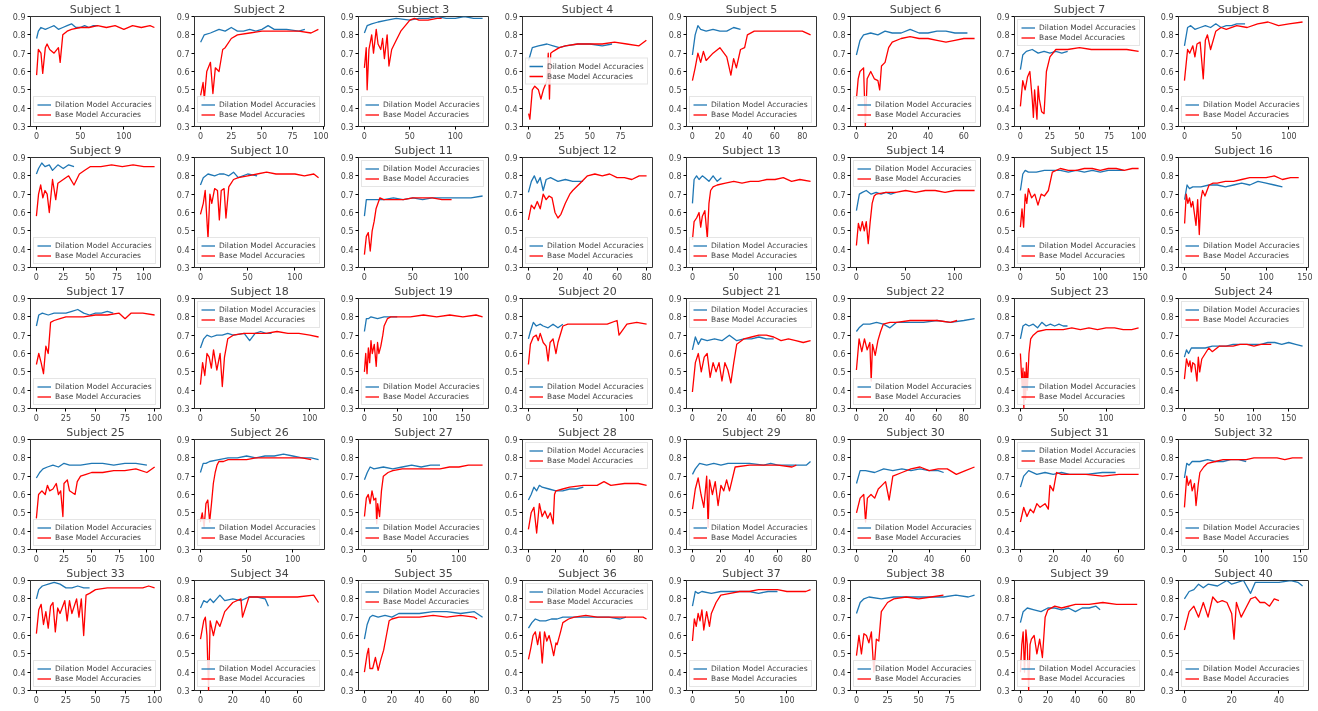 The width and height of the screenshot is (1318, 711). Describe the element at coordinates (1079, 291) in the screenshot. I see `chart-title: Subject 23` at that location.